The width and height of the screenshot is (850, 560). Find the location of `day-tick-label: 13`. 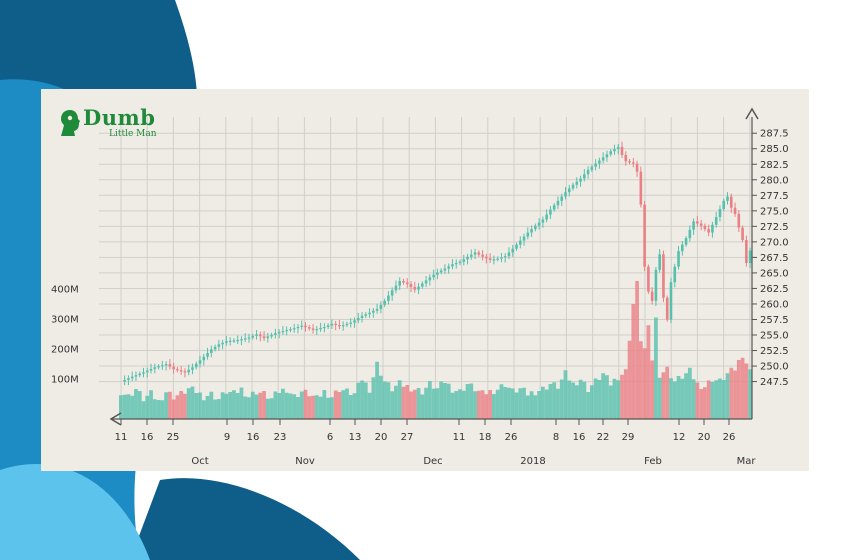

day-tick-label: 13 is located at coordinates (355, 437).